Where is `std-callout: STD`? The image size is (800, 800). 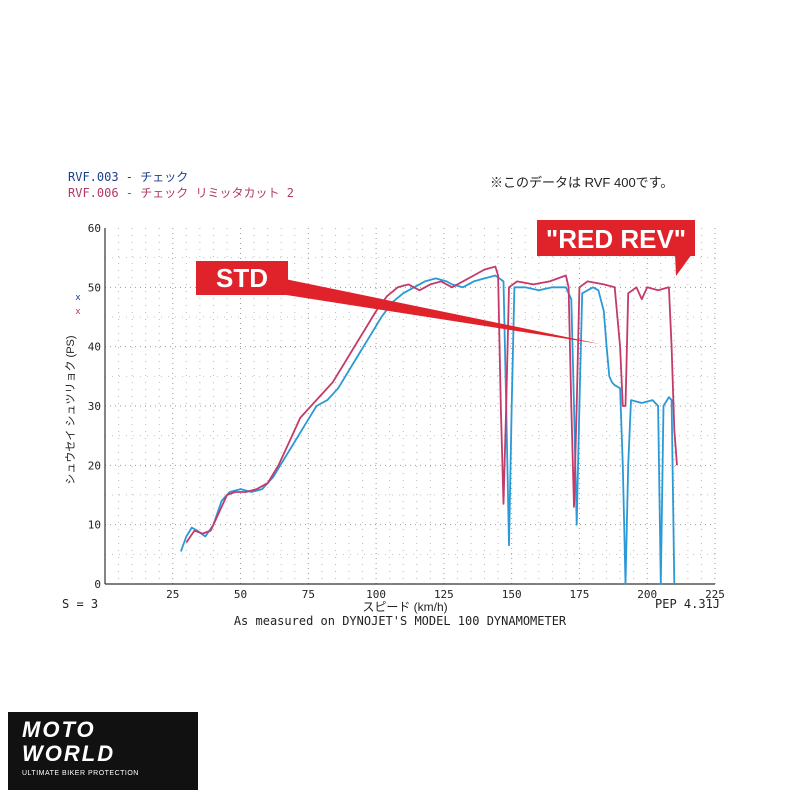 std-callout: STD is located at coordinates (398, 302).